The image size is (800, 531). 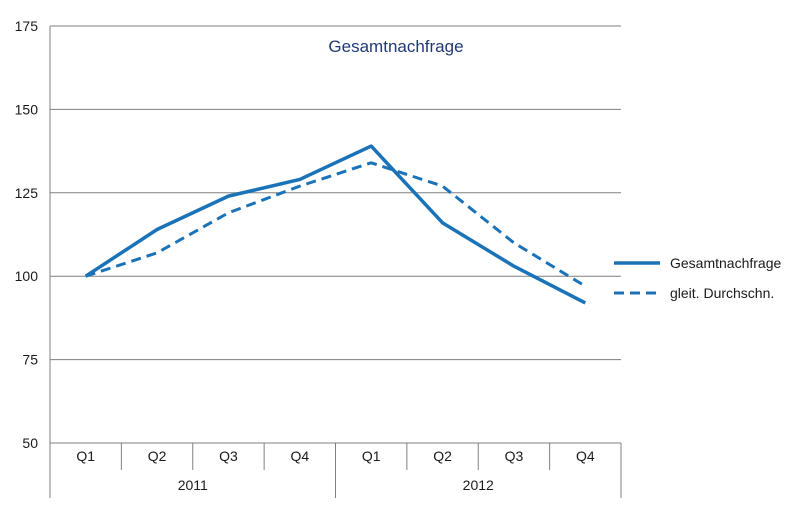 What do you see at coordinates (27, 234) in the screenshot?
I see `y-axis-ticks: 50 75 100 125 150 175` at bounding box center [27, 234].